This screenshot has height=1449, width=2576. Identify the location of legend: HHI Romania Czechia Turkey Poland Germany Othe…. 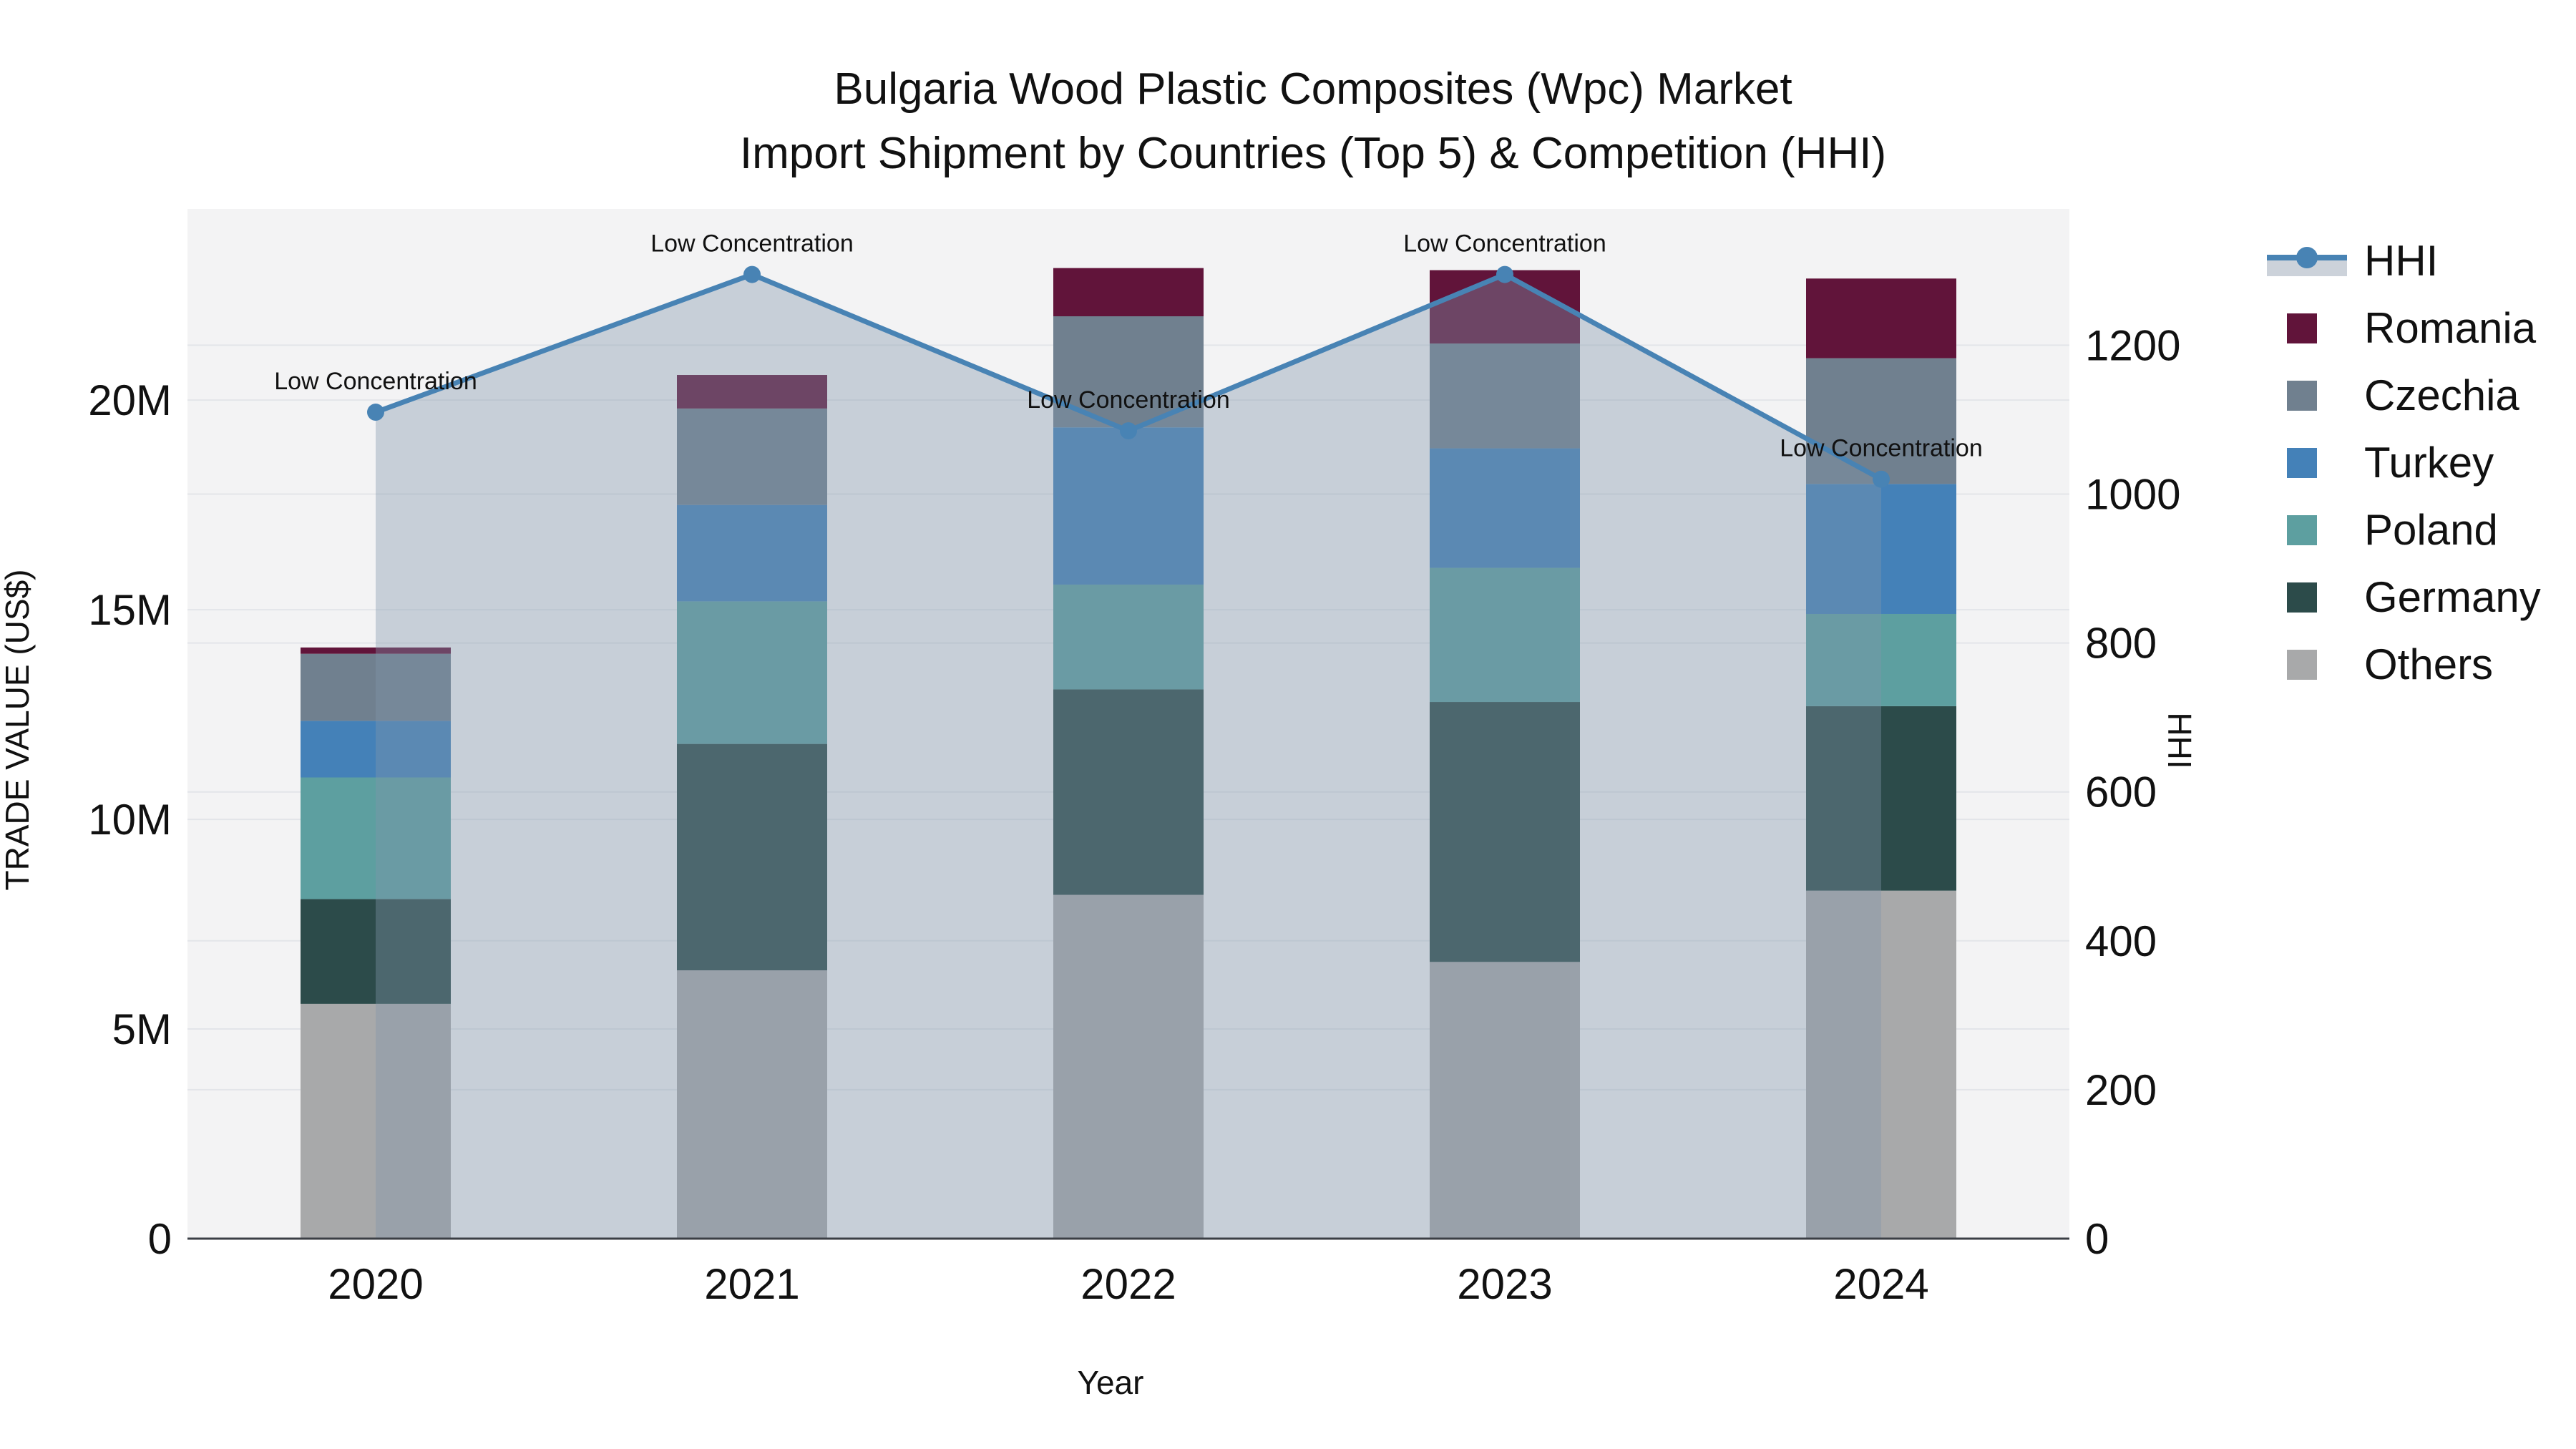
(2404, 462).